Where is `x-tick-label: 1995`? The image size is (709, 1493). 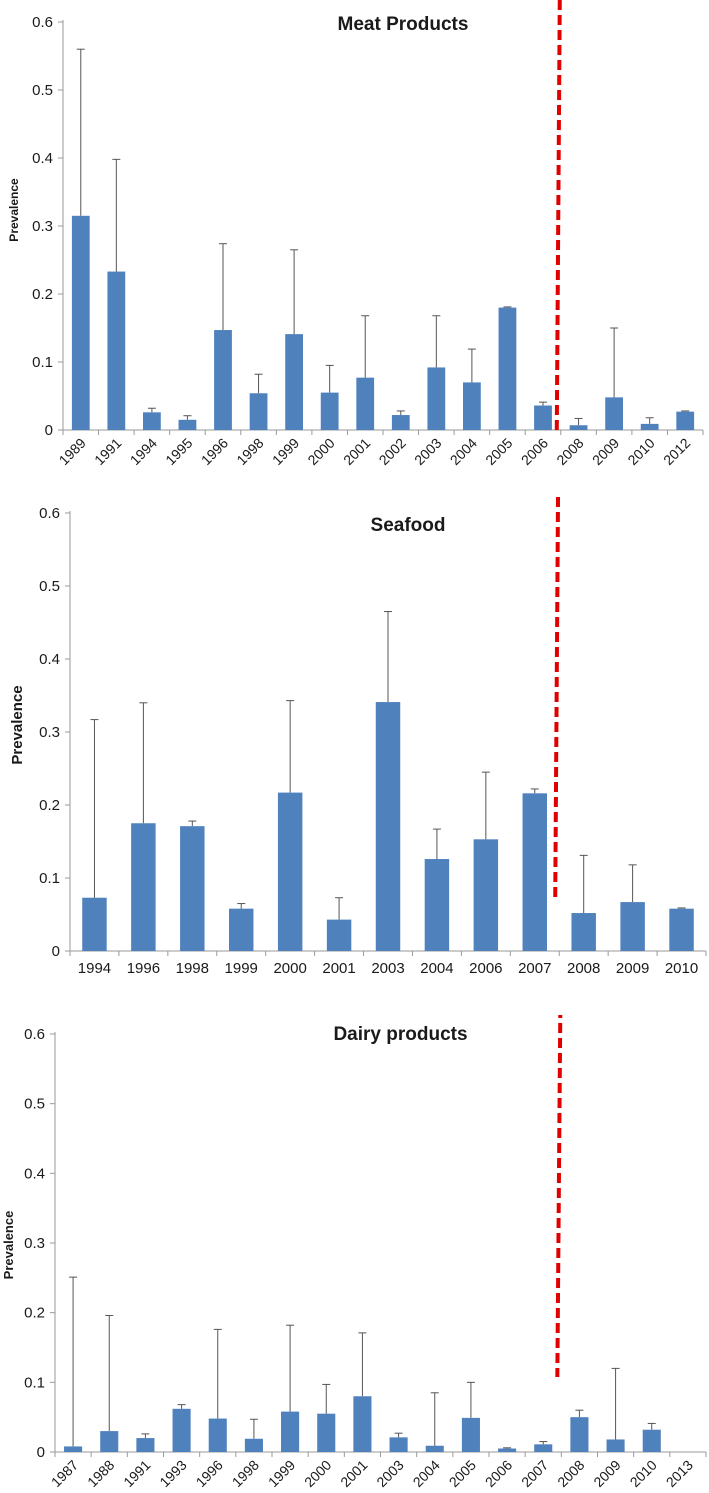
x-tick-label: 1995 is located at coordinates (178, 451).